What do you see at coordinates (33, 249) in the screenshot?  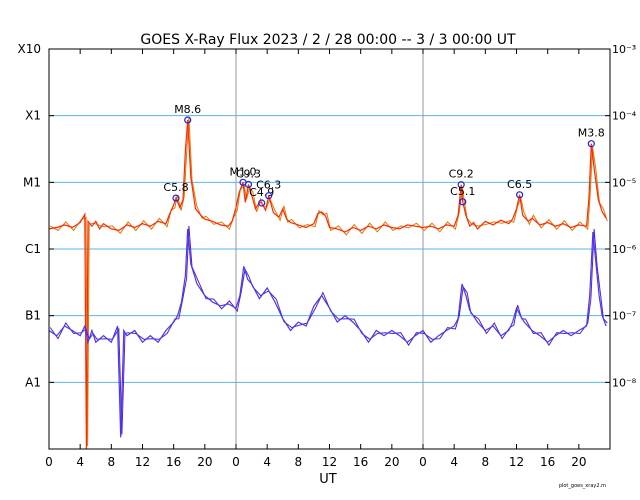 I see `y-left-tick-label: C1` at bounding box center [33, 249].